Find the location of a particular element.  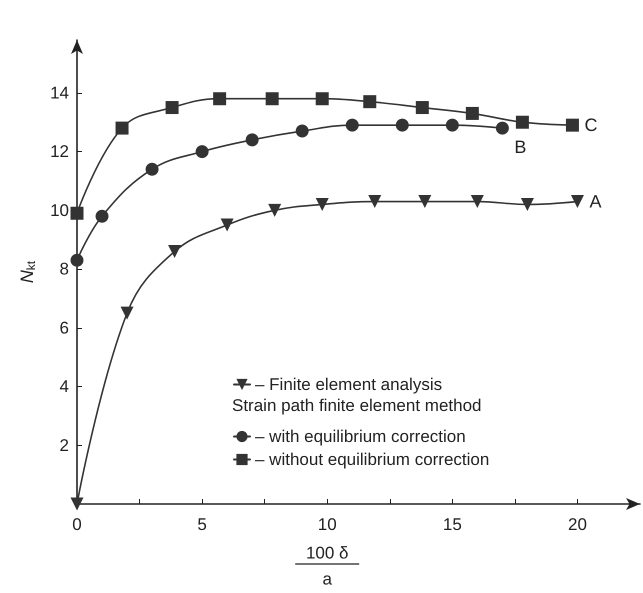

y-tick-label: 10 is located at coordinates (59, 210).